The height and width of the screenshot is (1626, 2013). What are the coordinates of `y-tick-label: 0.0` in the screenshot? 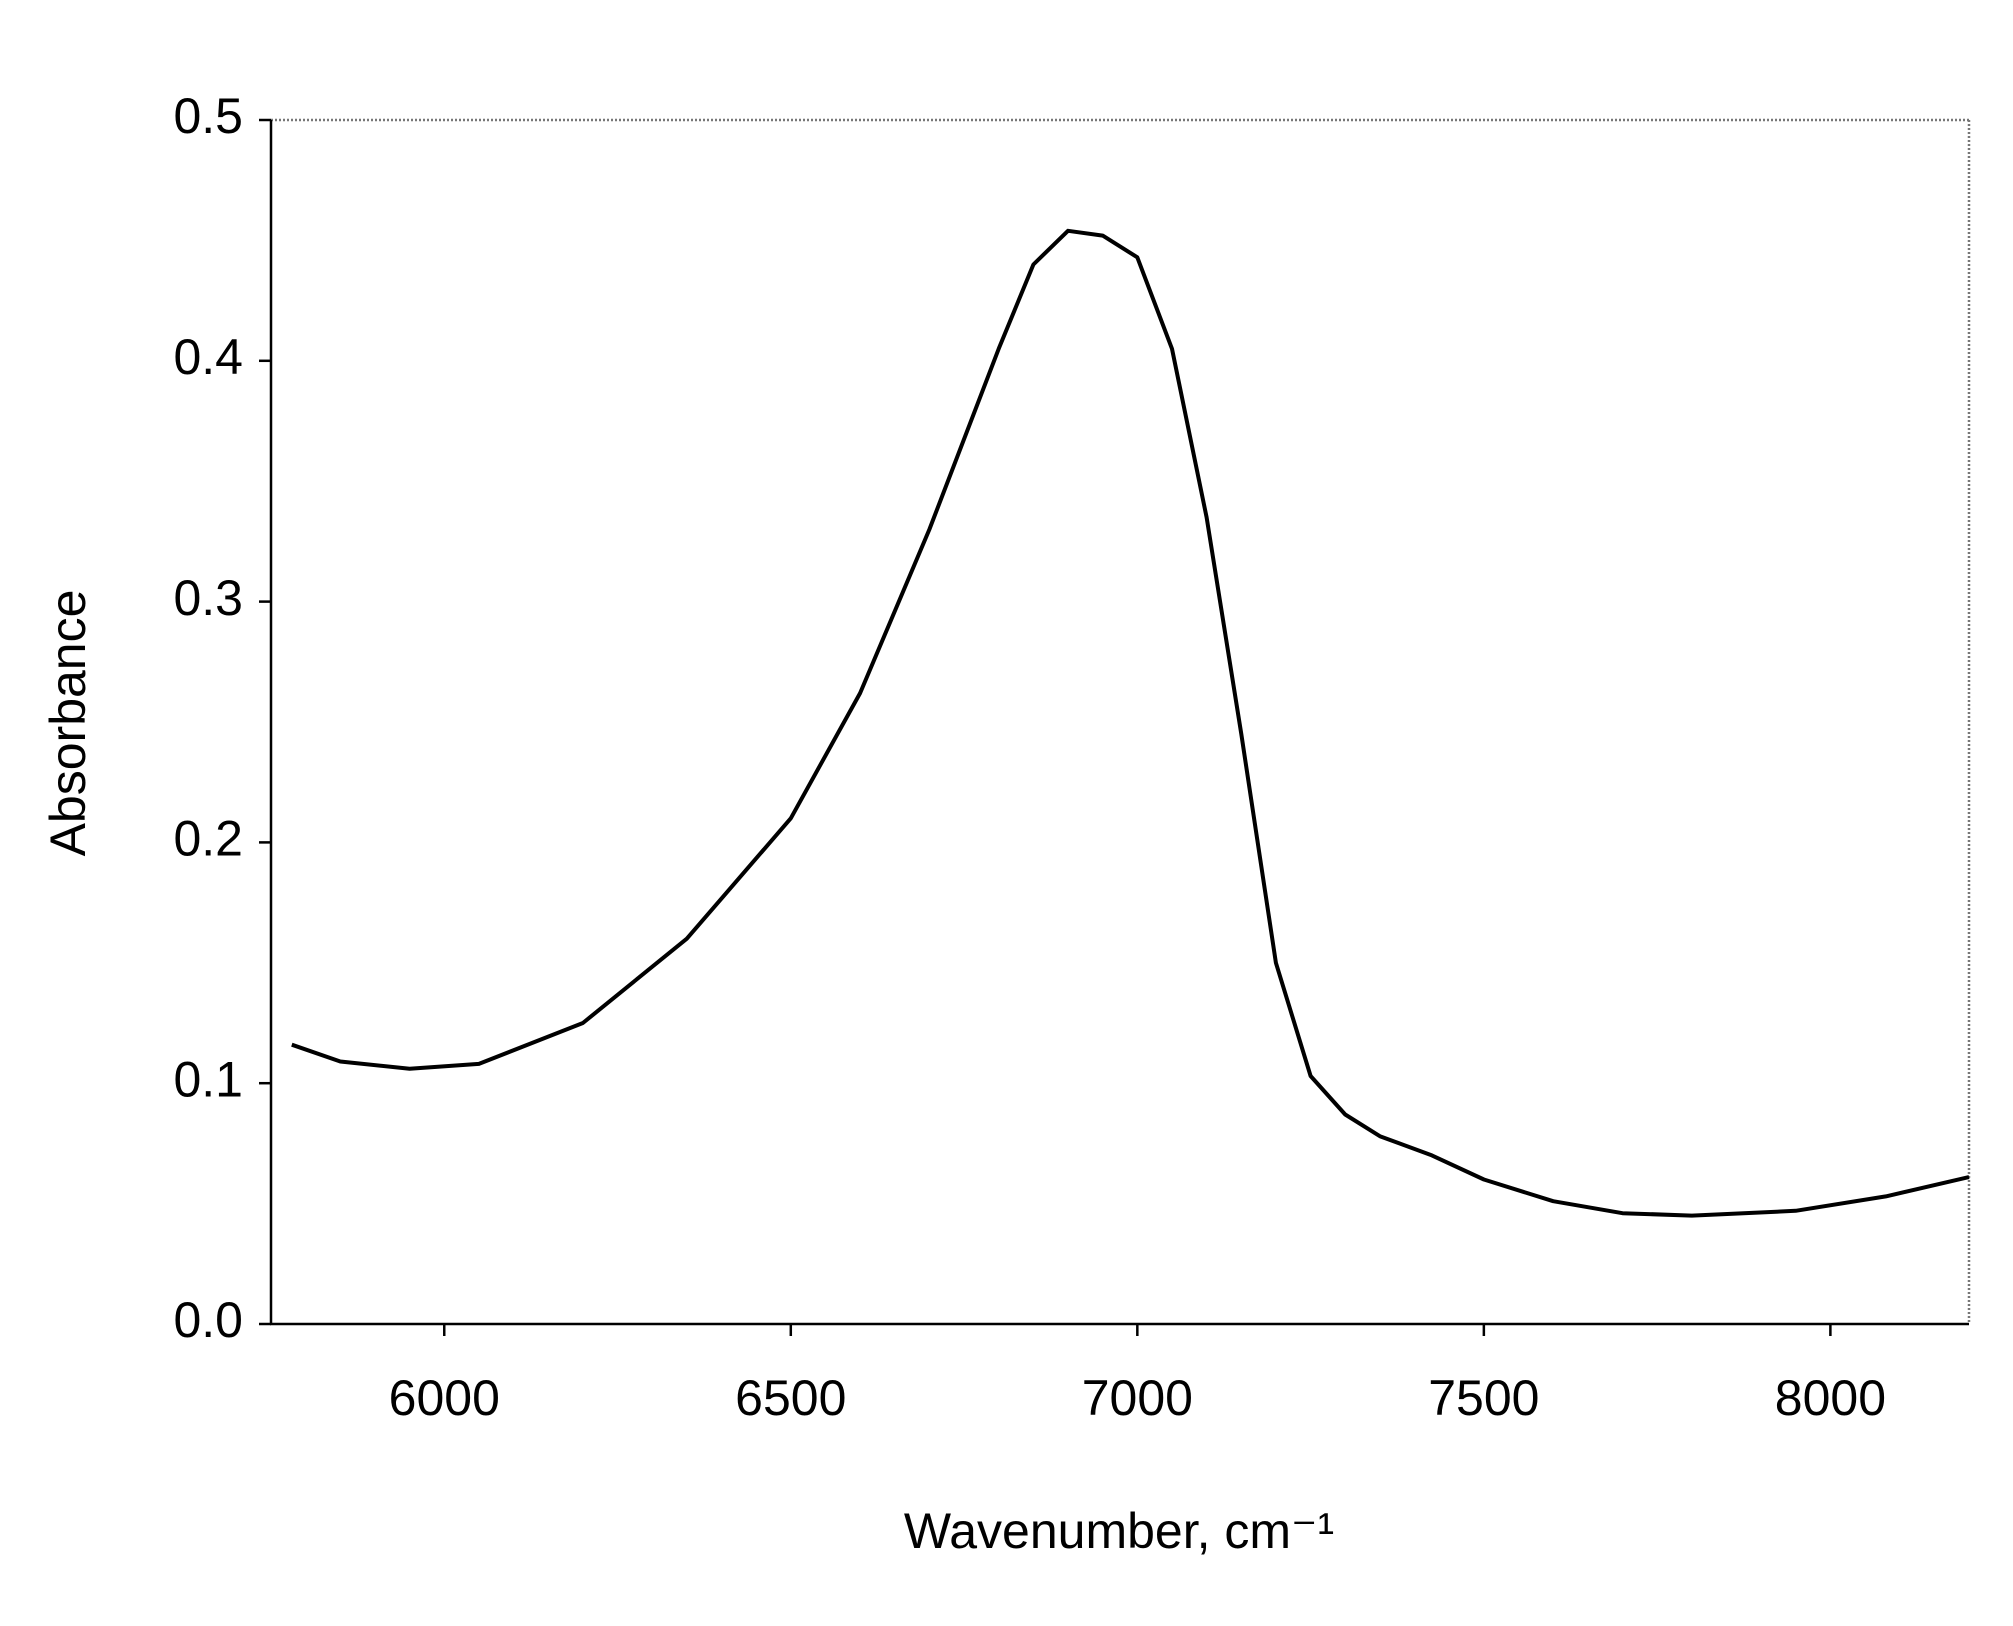 It's located at (208, 1320).